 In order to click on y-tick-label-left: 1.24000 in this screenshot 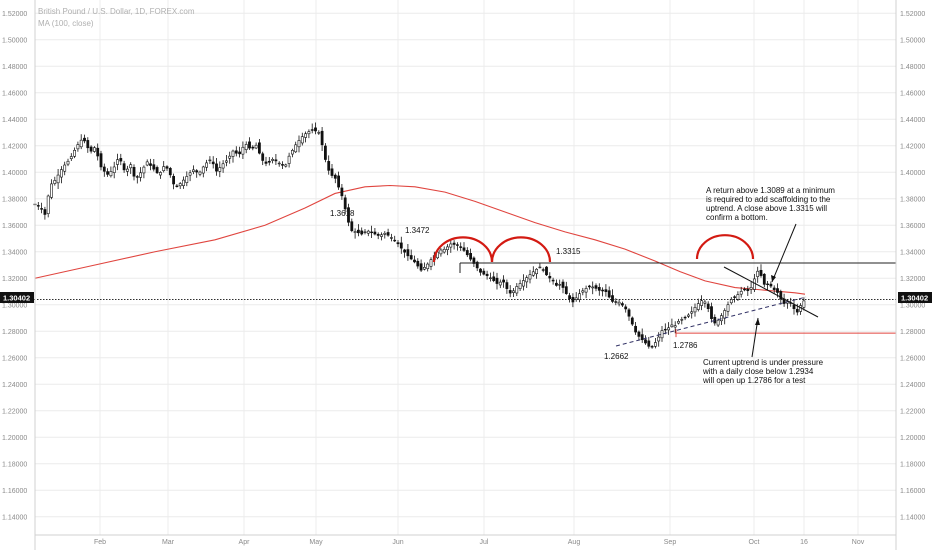, I will do `click(14, 385)`.